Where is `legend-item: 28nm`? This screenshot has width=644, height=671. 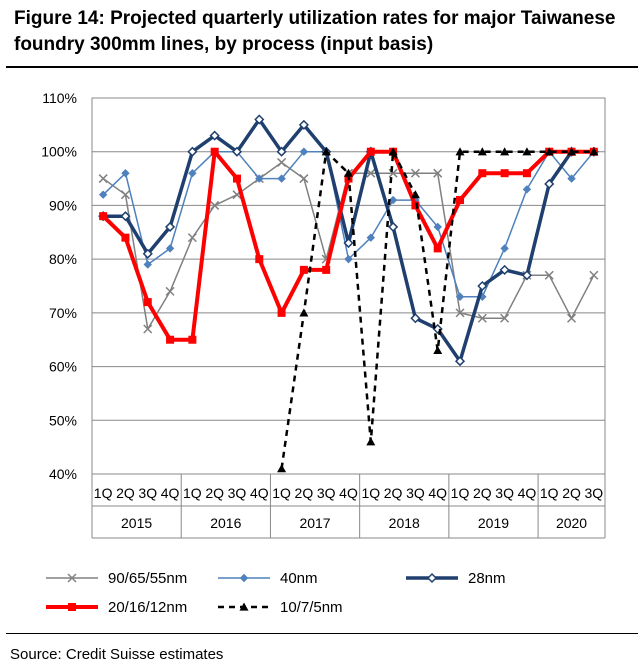 legend-item: 28nm is located at coordinates (456, 578).